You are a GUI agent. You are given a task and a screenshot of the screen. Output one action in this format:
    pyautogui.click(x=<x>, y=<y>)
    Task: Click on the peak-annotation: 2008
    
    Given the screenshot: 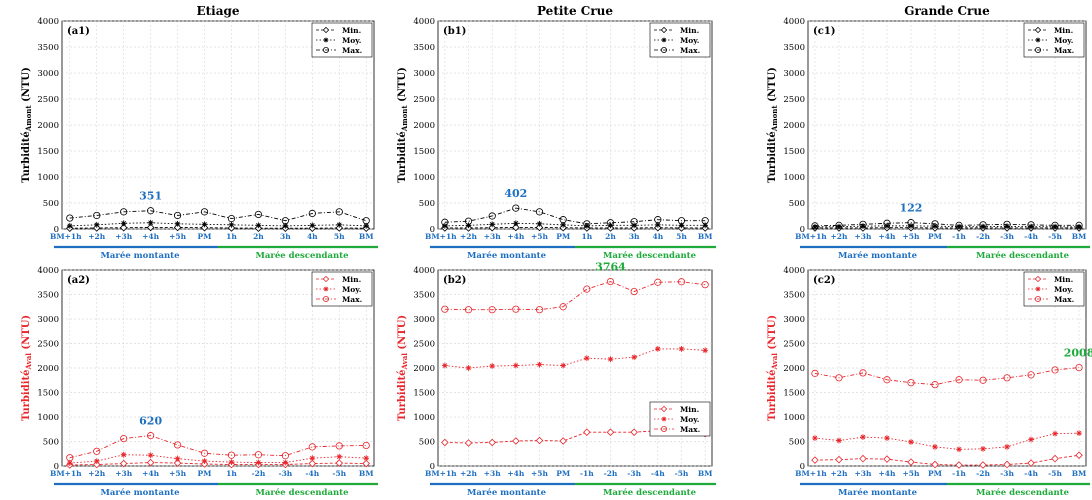 What is the action you would take?
    pyautogui.click(x=1078, y=353)
    